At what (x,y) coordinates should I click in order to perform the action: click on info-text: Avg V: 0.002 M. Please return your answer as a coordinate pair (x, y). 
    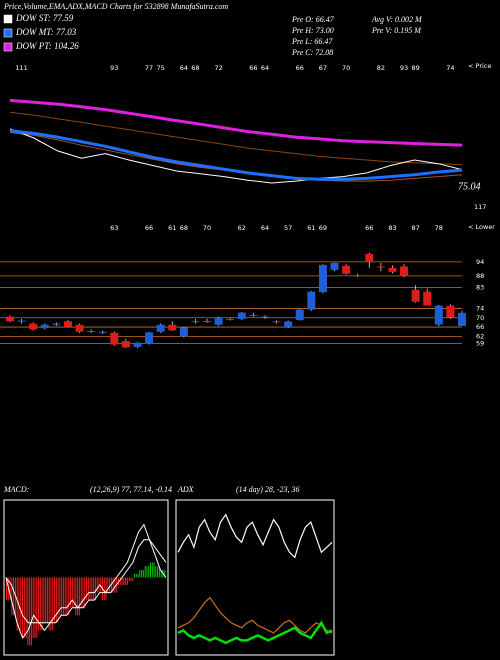
    Looking at the image, I should click on (397, 19).